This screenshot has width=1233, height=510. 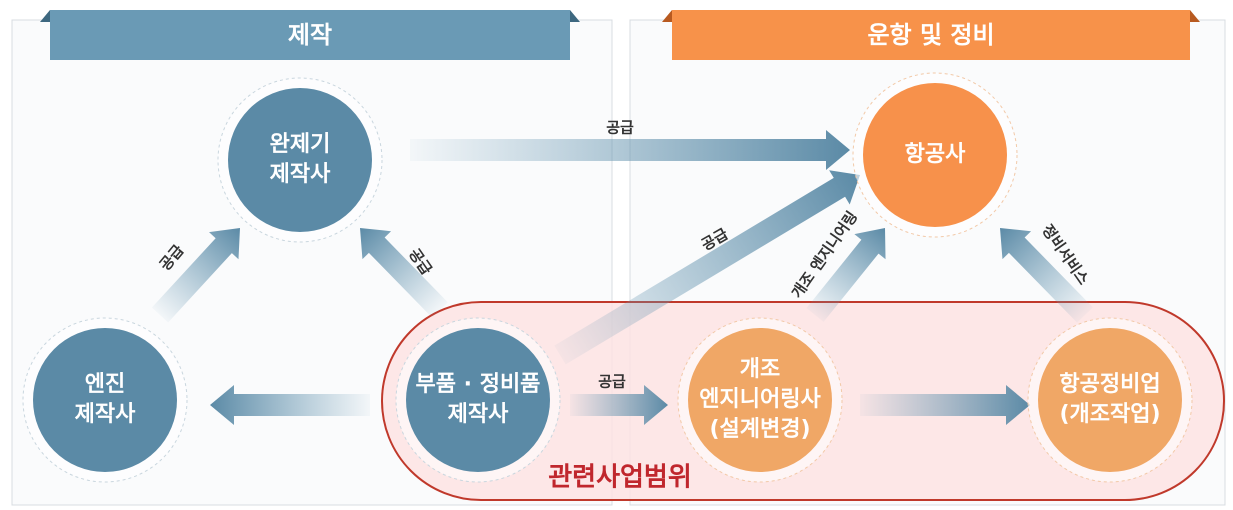 I want to click on section-title: 제작, so click(x=310, y=35).